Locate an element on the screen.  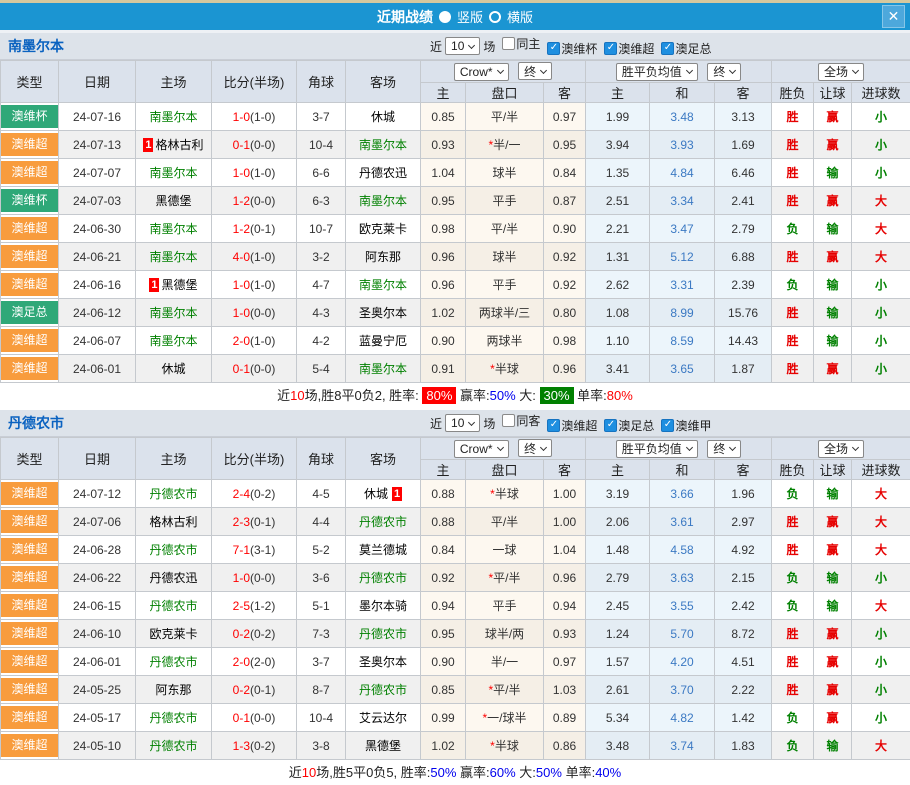
match-date: 24-07-12 is located at coordinates (97, 494).